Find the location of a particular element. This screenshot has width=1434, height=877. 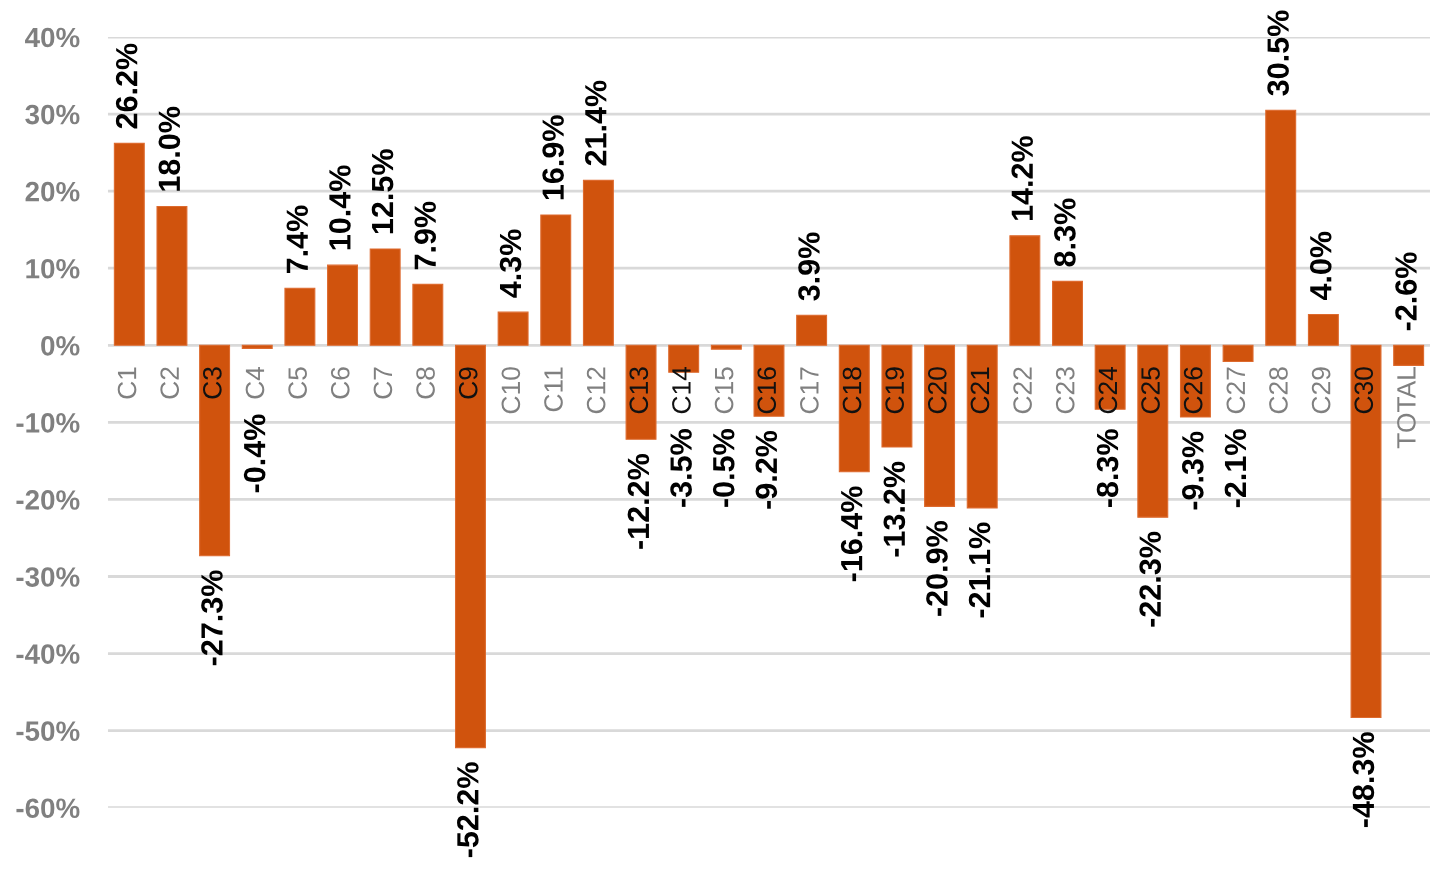

x-tick-label: C29 is located at coordinates (1321, 390).